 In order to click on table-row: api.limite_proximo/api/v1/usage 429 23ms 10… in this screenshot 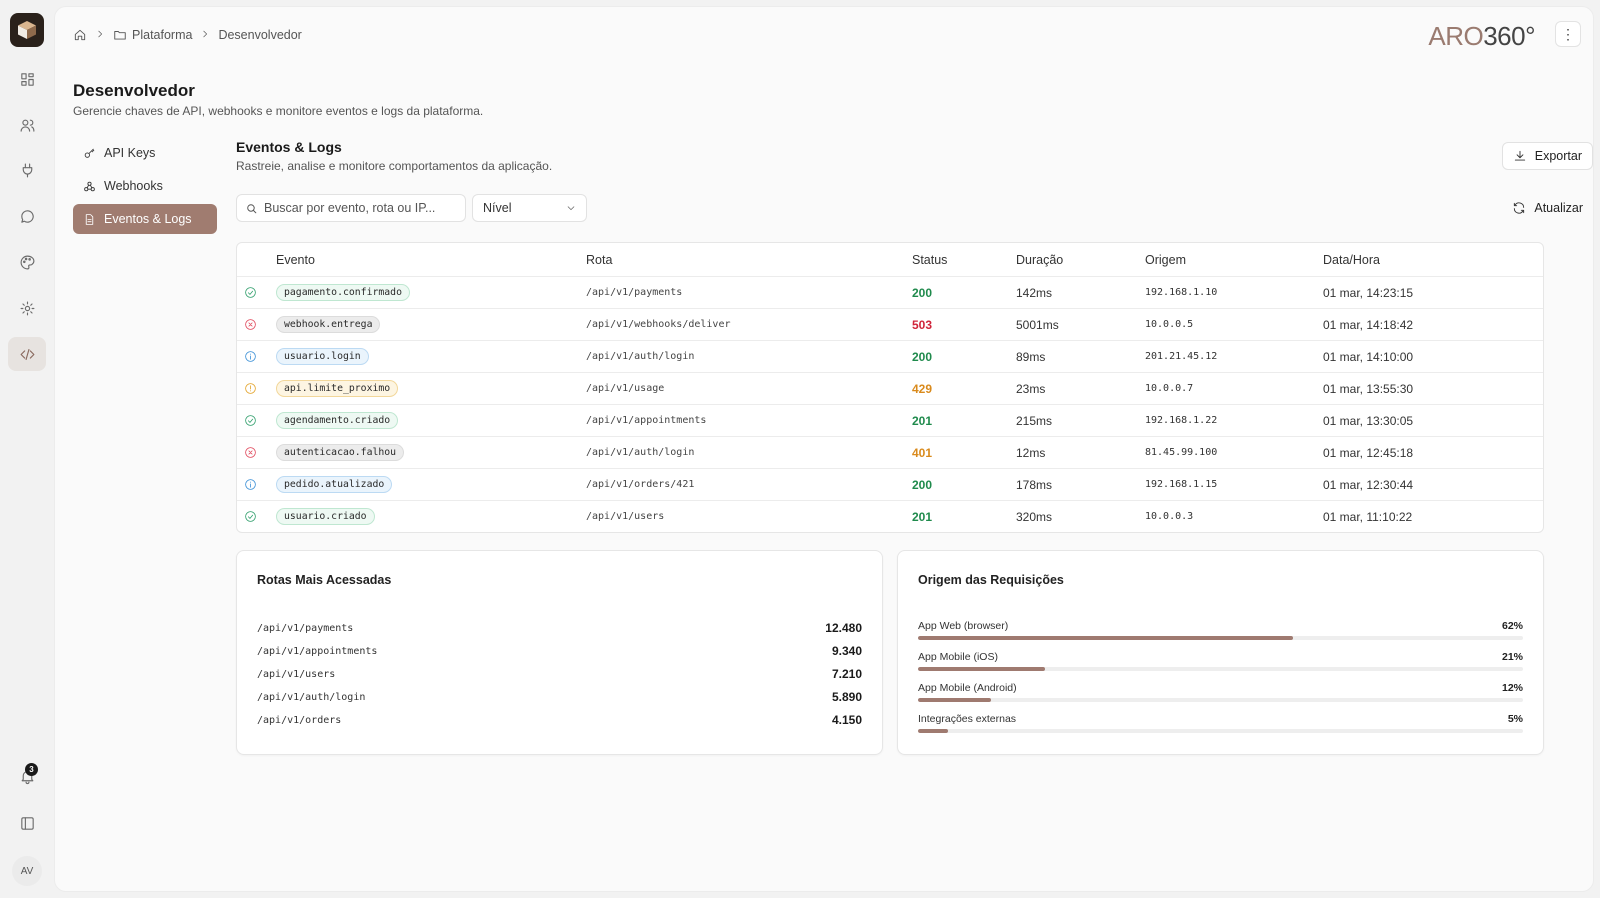, I will do `click(890, 388)`.